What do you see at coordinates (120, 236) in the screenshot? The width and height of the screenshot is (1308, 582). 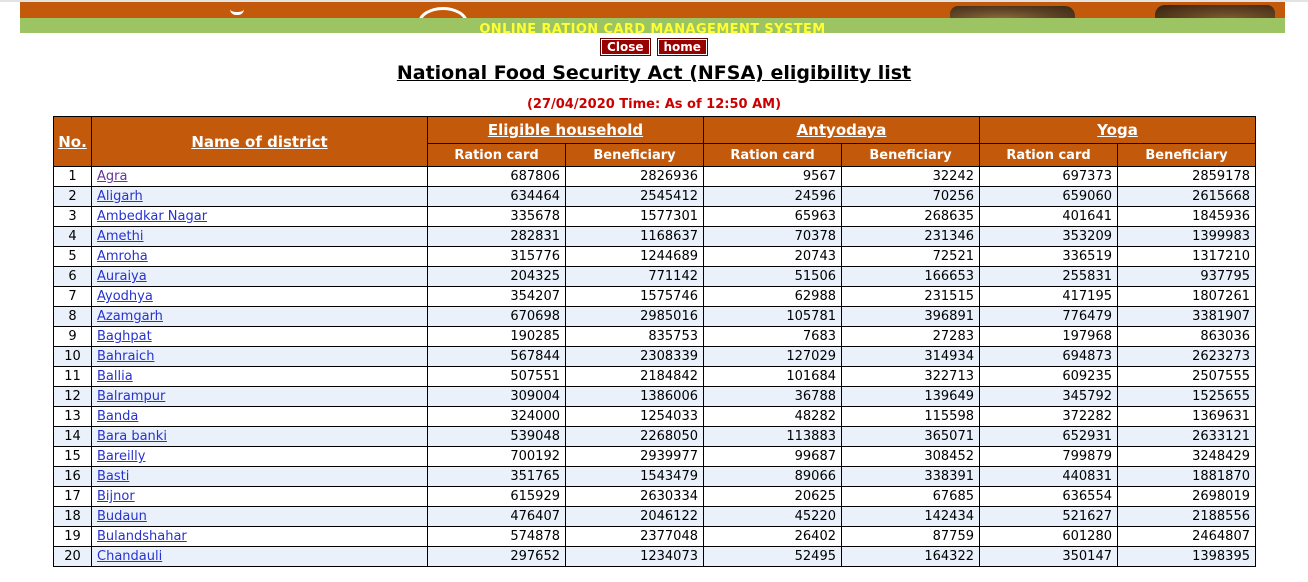 I see `district-link: Amethi` at bounding box center [120, 236].